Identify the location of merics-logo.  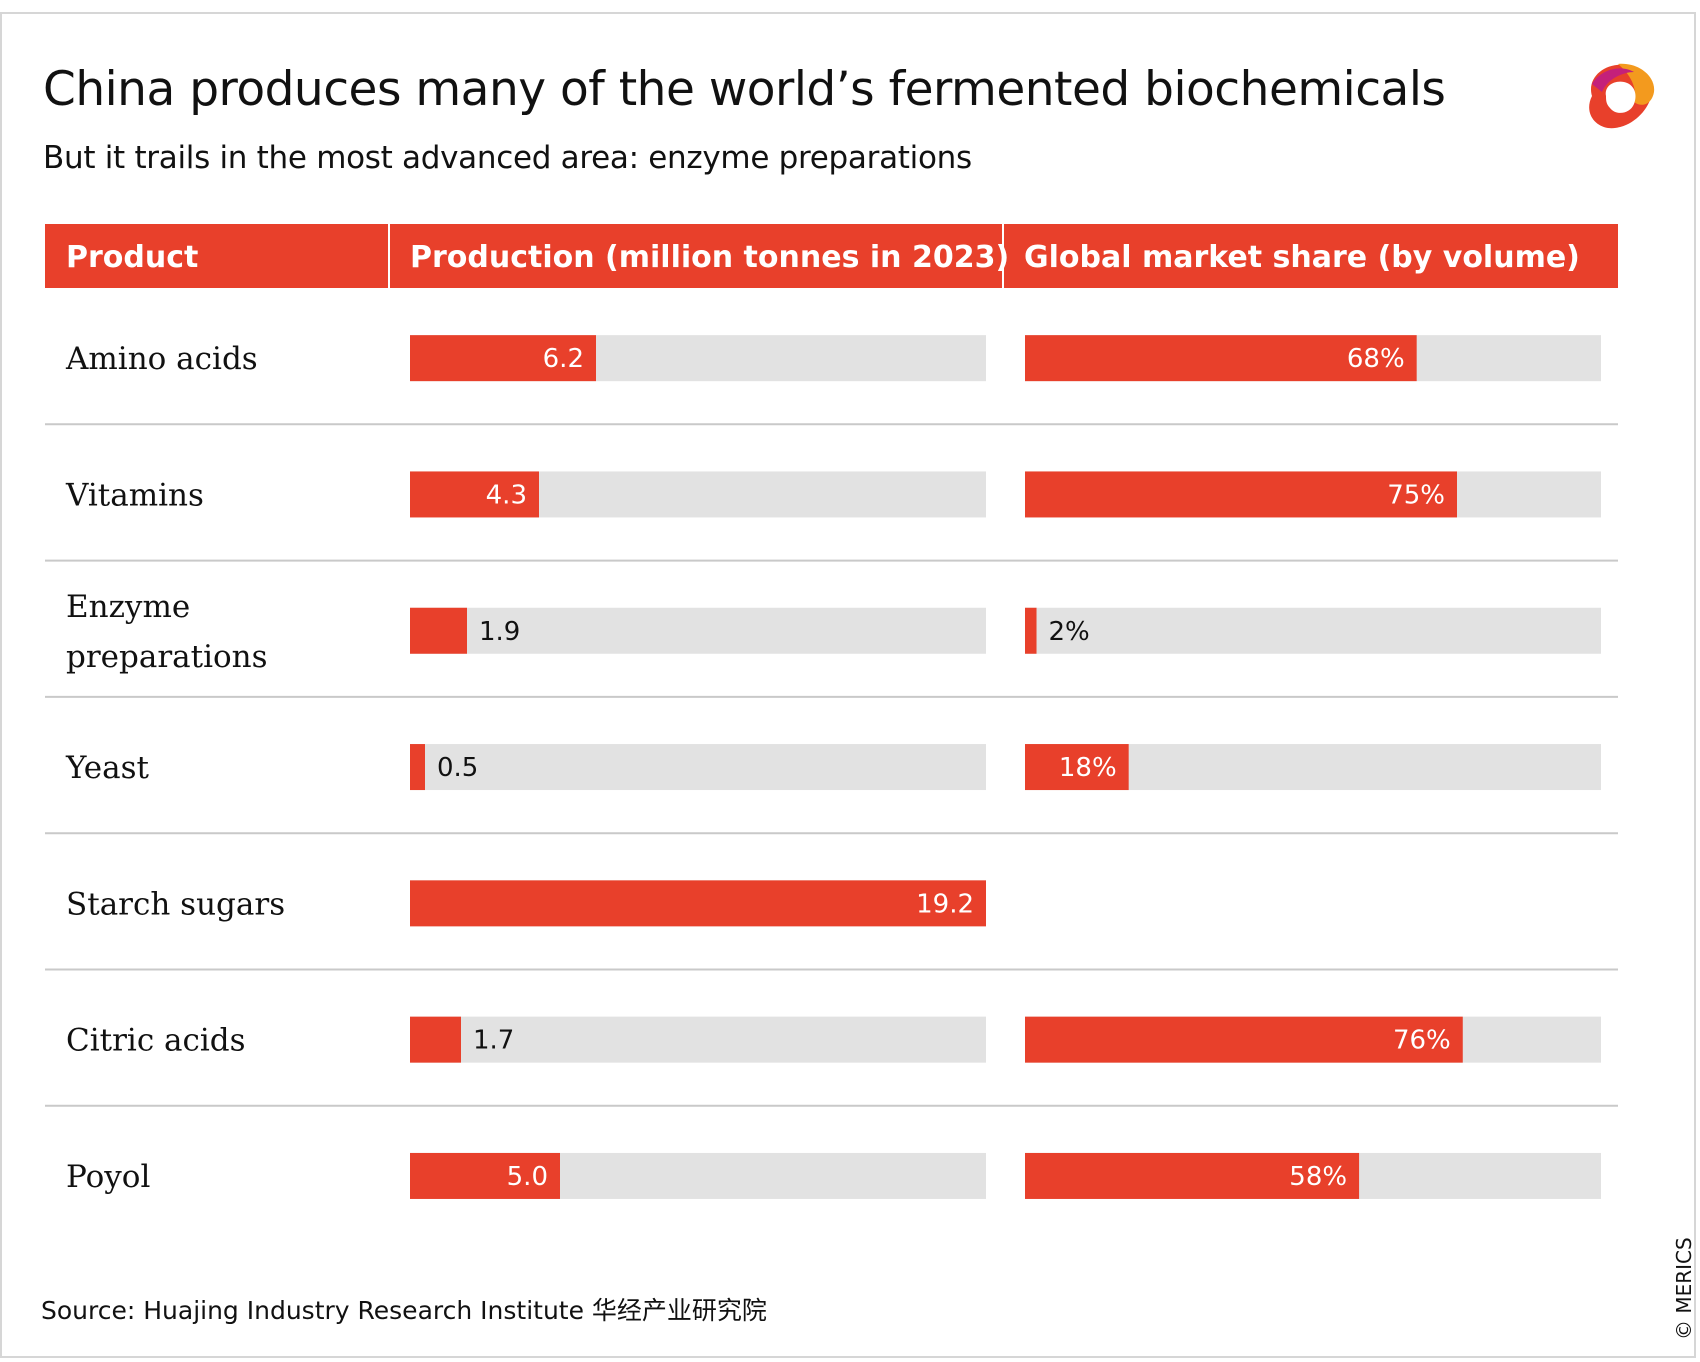
(1622, 96).